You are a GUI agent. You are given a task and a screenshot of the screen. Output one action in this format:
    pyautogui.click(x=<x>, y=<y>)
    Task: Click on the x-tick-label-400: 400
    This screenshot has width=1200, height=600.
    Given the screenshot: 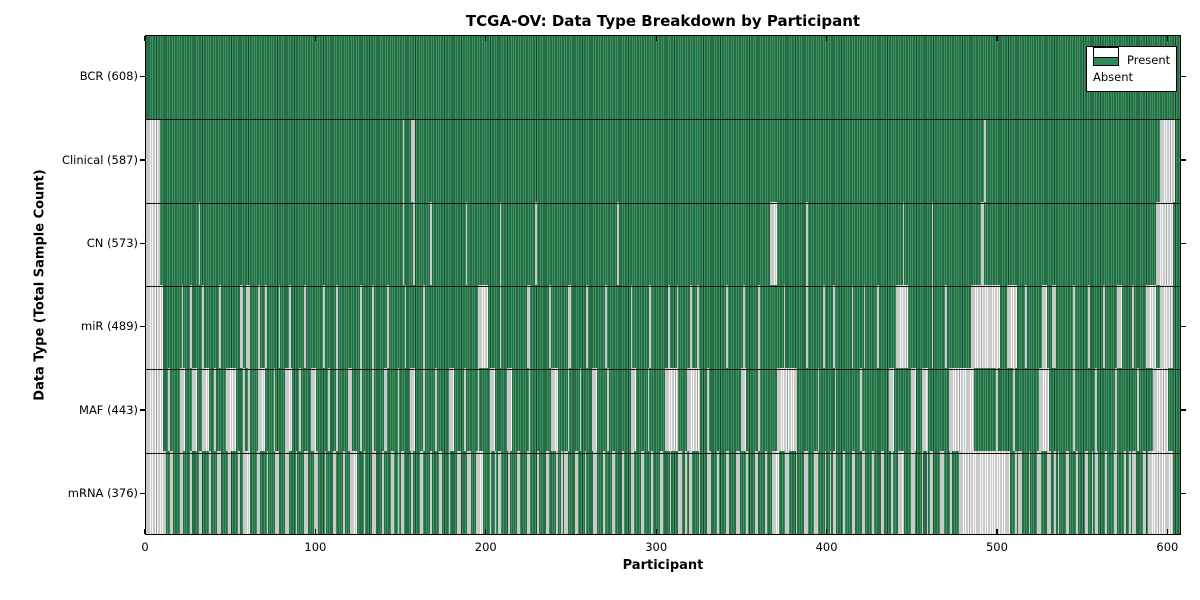 What is the action you would take?
    pyautogui.click(x=826, y=547)
    